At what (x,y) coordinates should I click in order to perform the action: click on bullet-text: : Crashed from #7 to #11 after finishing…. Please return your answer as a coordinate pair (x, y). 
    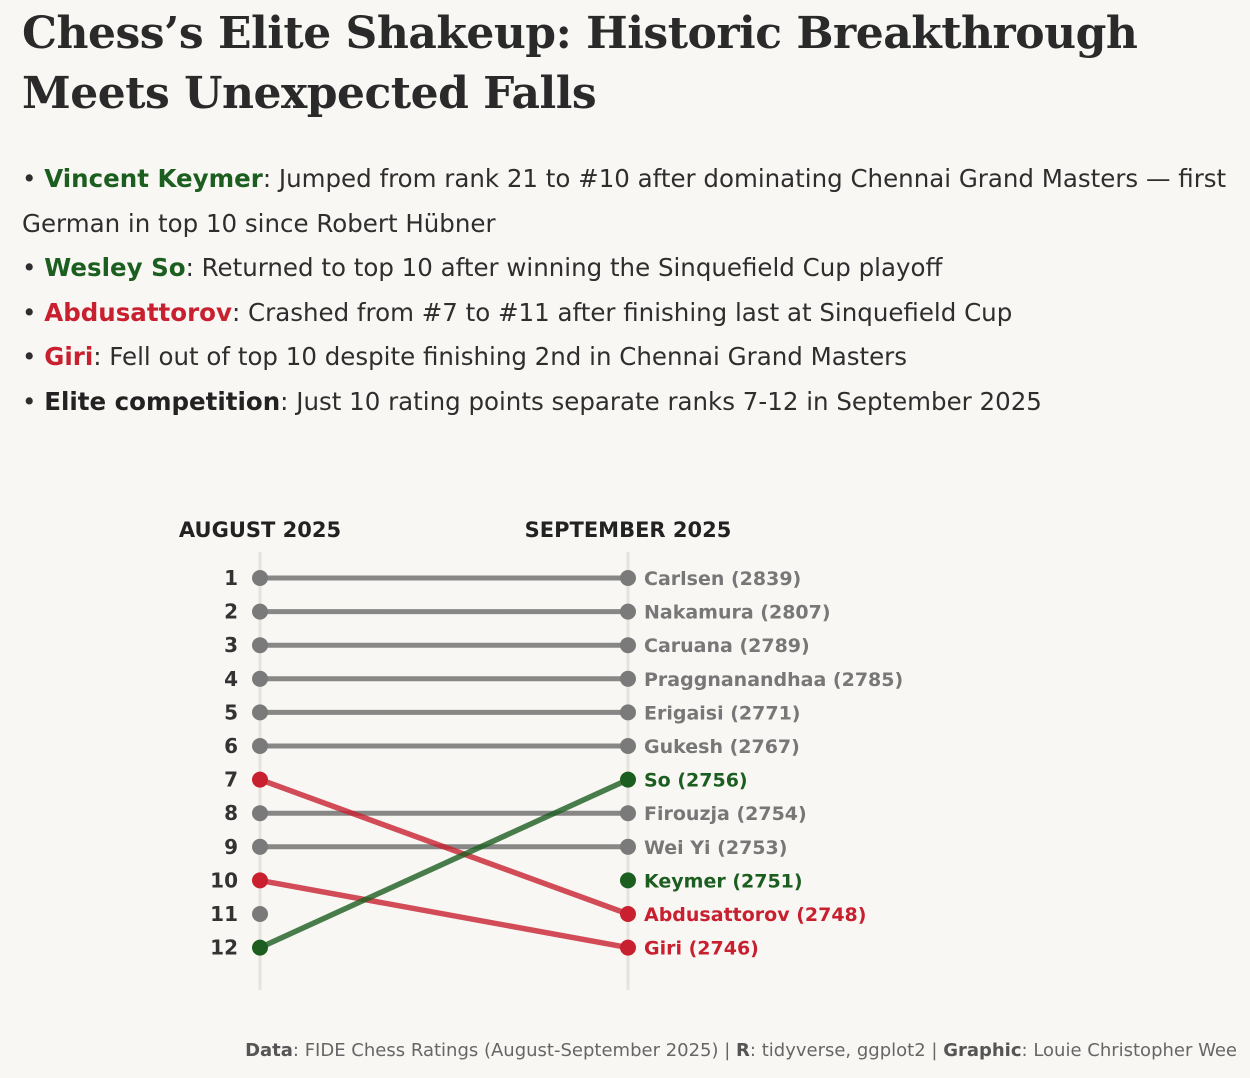
    Looking at the image, I should click on (622, 312).